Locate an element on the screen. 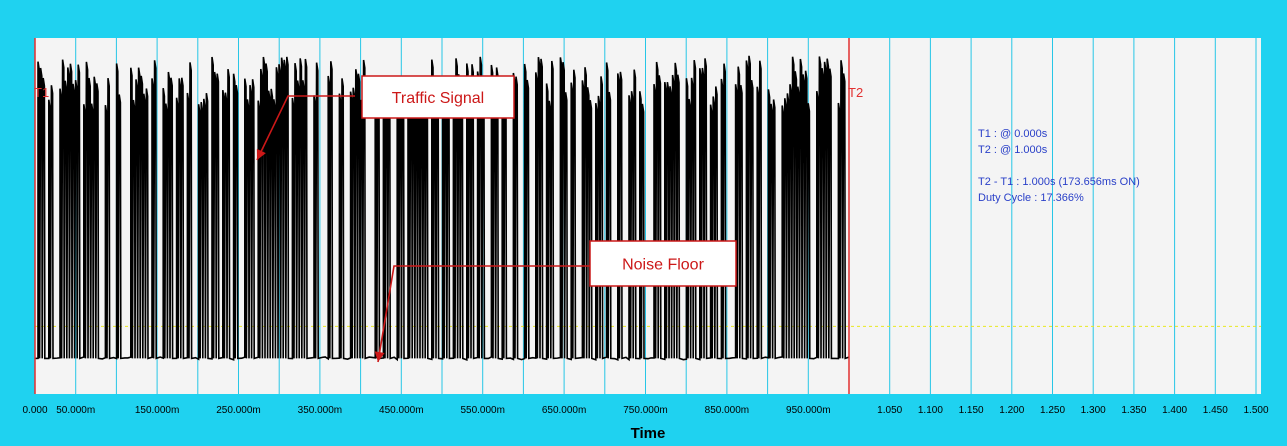 This screenshot has height=446, width=1287. cursor-label-t1: T1 is located at coordinates (41, 92).